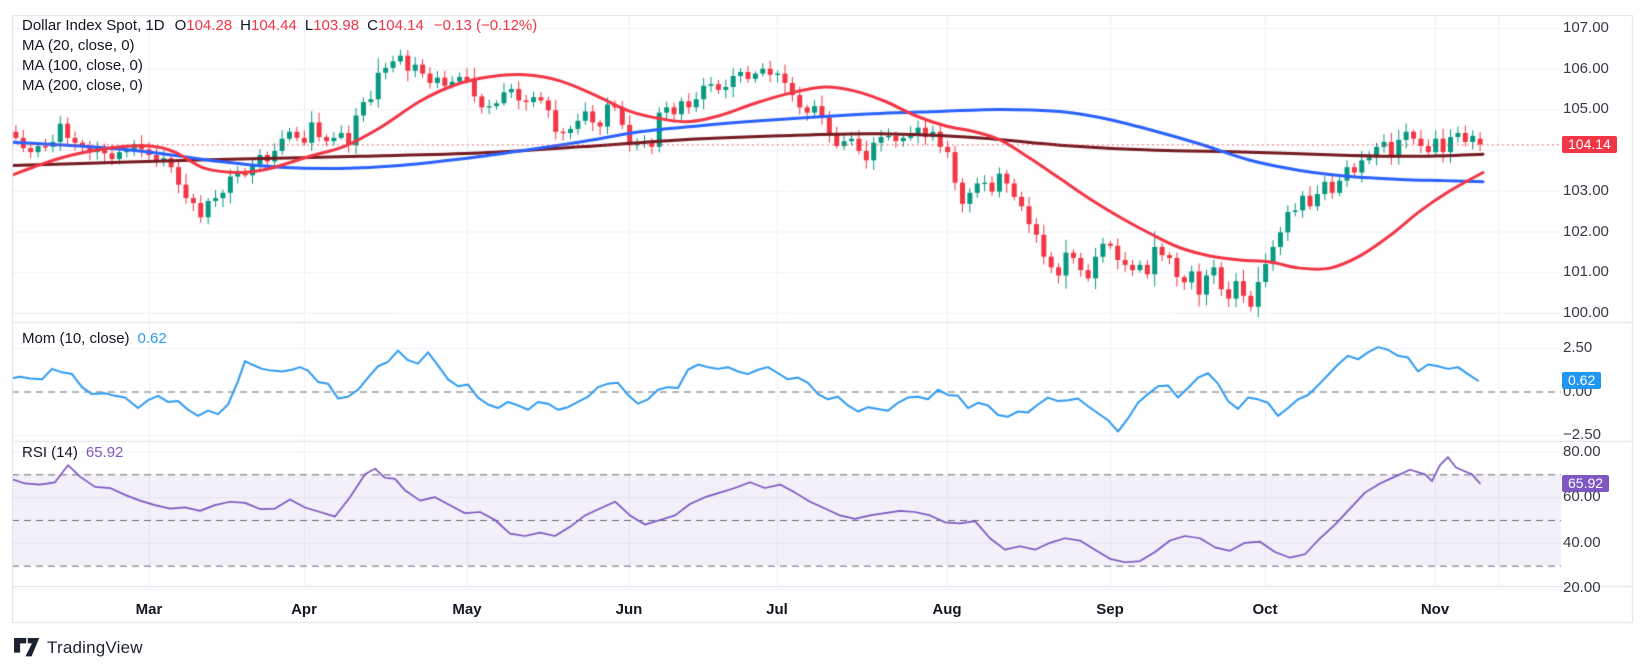  Describe the element at coordinates (1582, 434) in the screenshot. I see `mom-tick: −2.50` at that location.